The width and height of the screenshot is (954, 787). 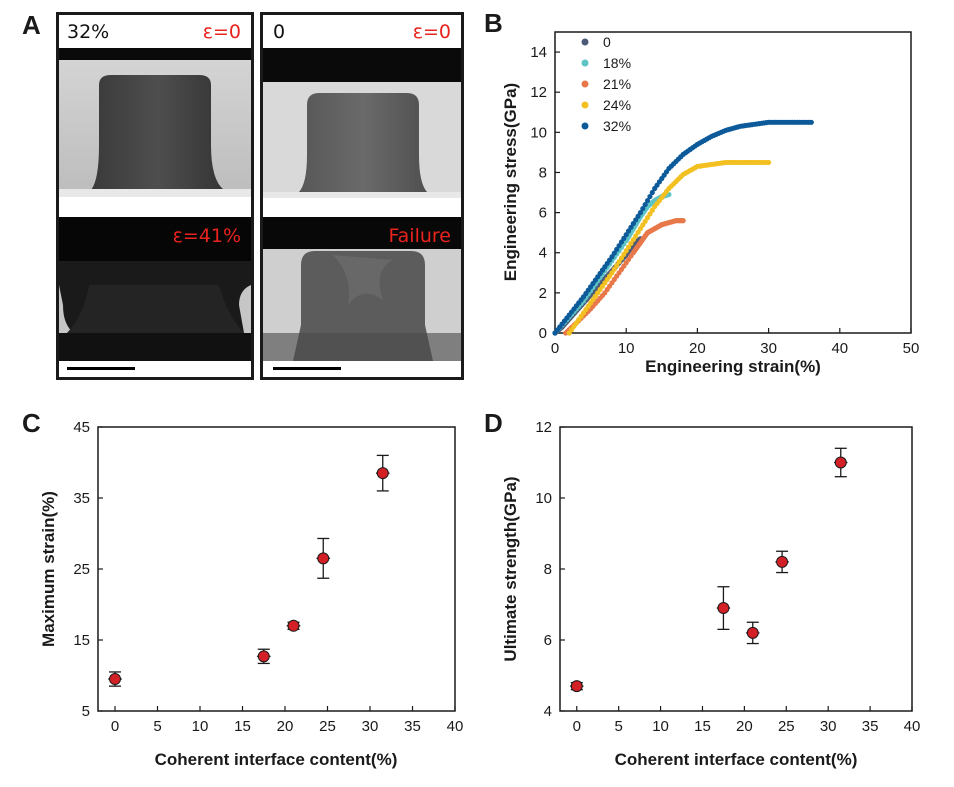 What do you see at coordinates (48, 569) in the screenshot?
I see `chart-c-y-axis-label: Maximum strain(%)` at bounding box center [48, 569].